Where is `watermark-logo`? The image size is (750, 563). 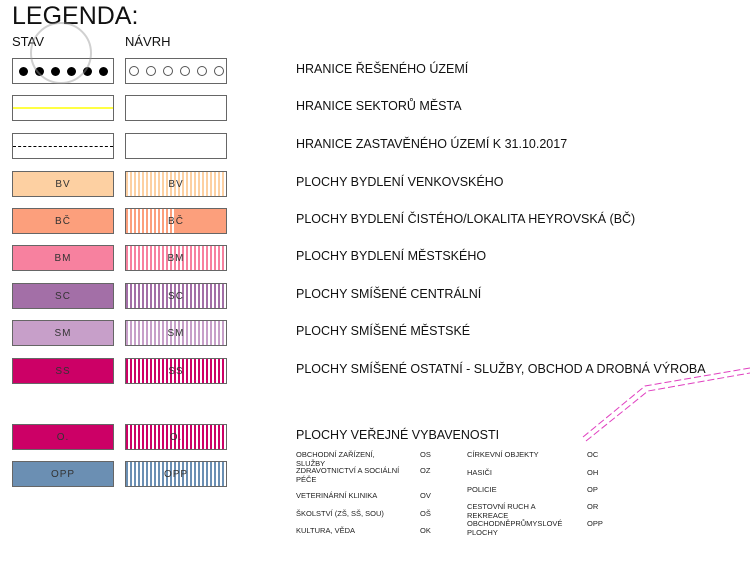 watermark-logo is located at coordinates (61, 53).